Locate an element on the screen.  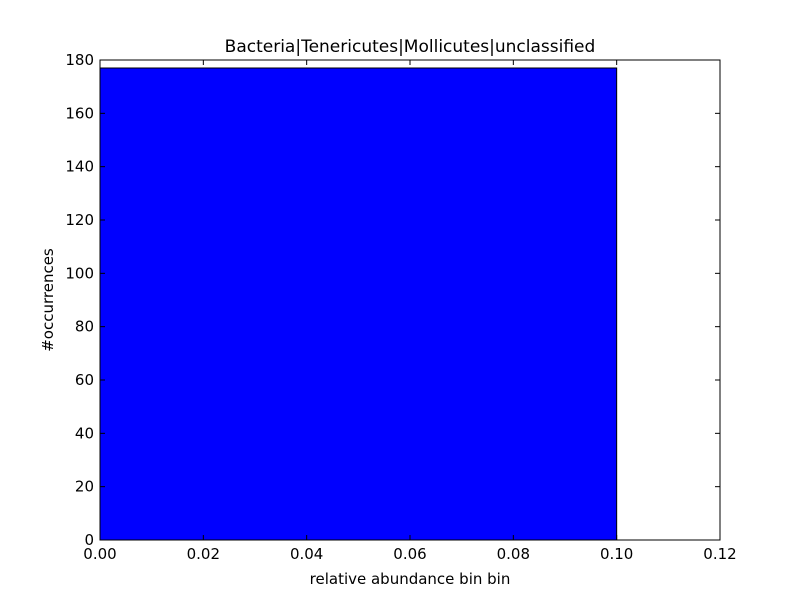
y-tick-label-0: 0 is located at coordinates (89, 540).